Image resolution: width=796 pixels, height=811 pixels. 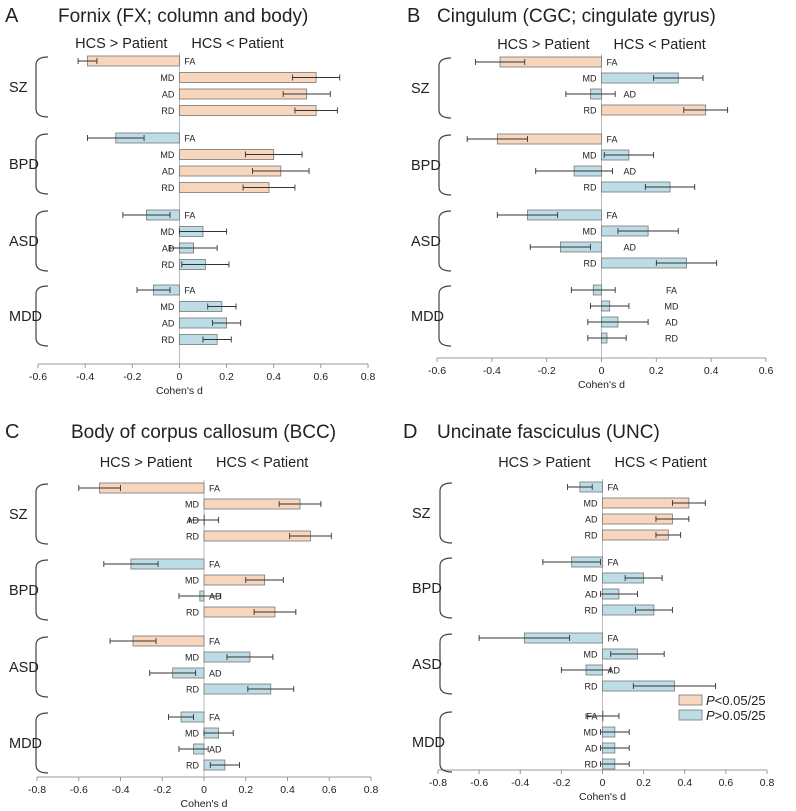 I want to click on panel-letter: D, so click(x=410, y=432).